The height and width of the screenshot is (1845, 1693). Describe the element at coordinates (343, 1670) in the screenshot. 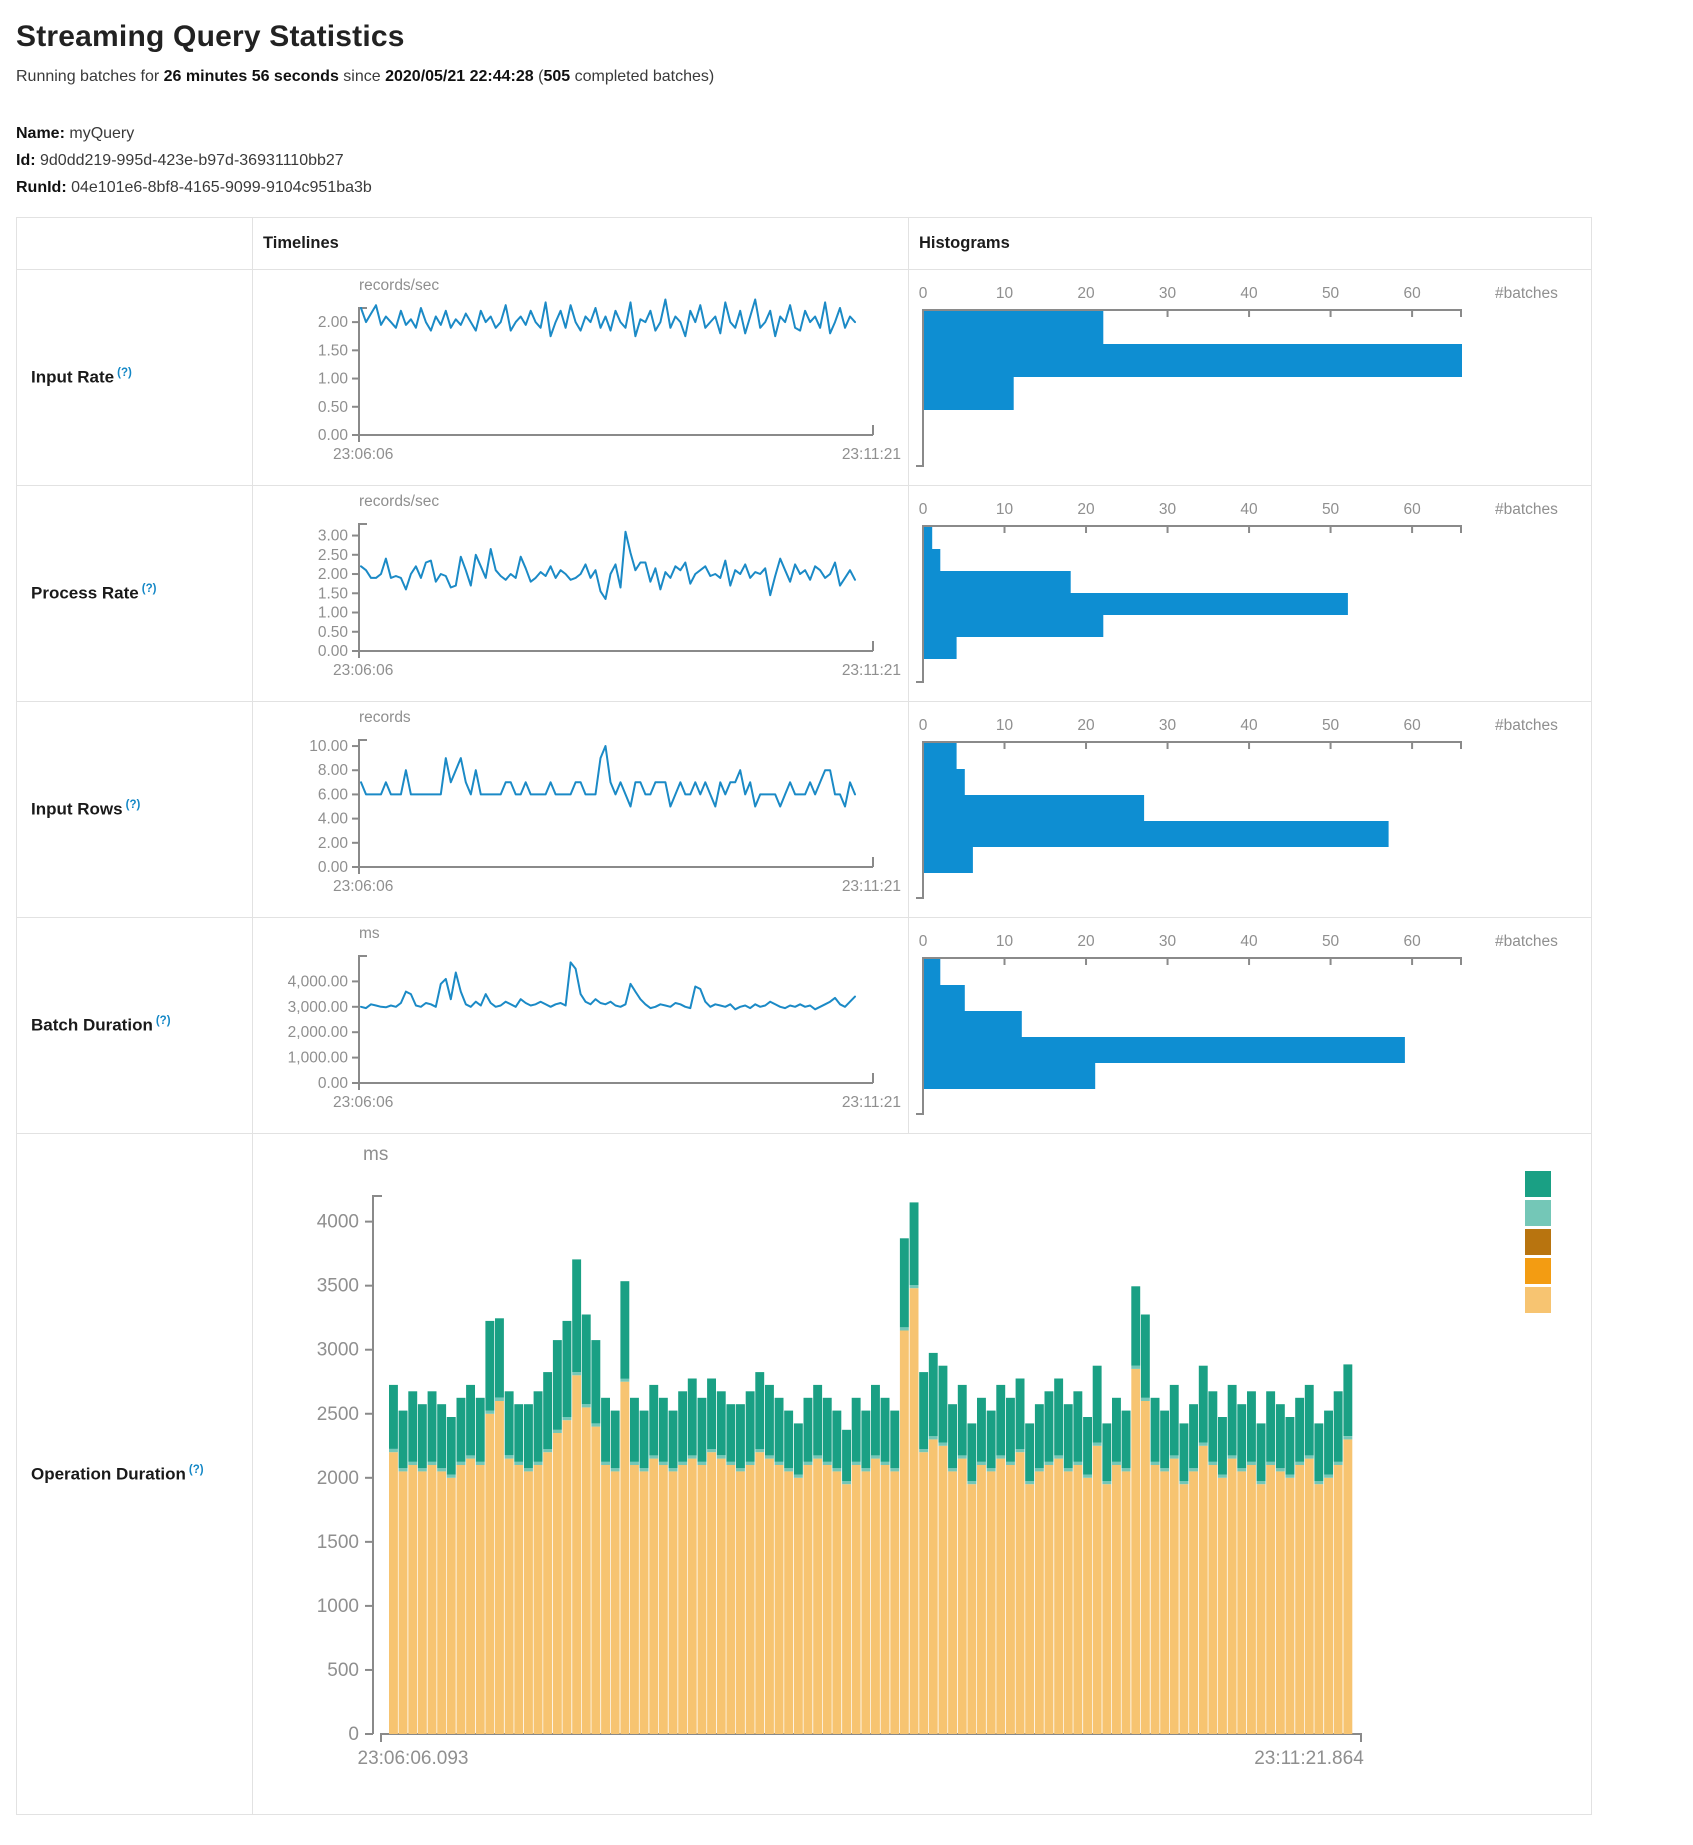

I see `svg-text: 500` at that location.